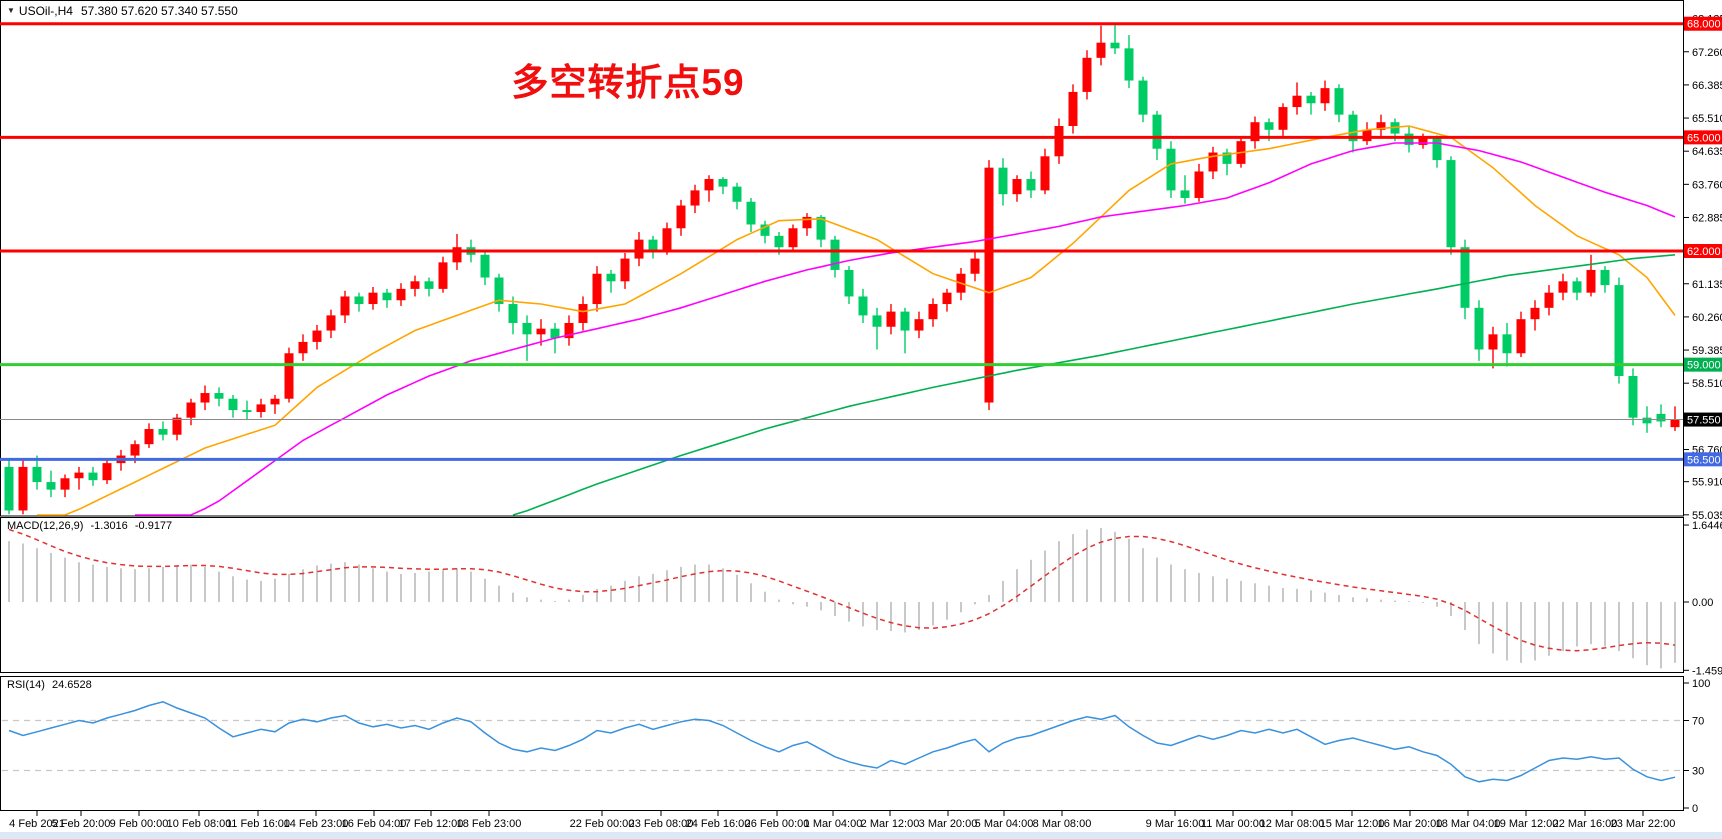  What do you see at coordinates (777, 824) in the screenshot?
I see `svg-text: 26 Feb 00:00` at bounding box center [777, 824].